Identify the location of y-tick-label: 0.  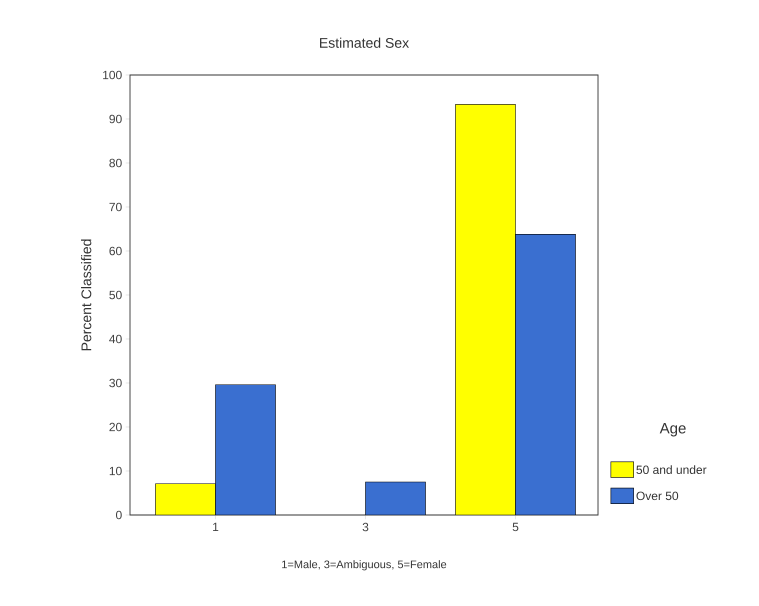
(119, 515).